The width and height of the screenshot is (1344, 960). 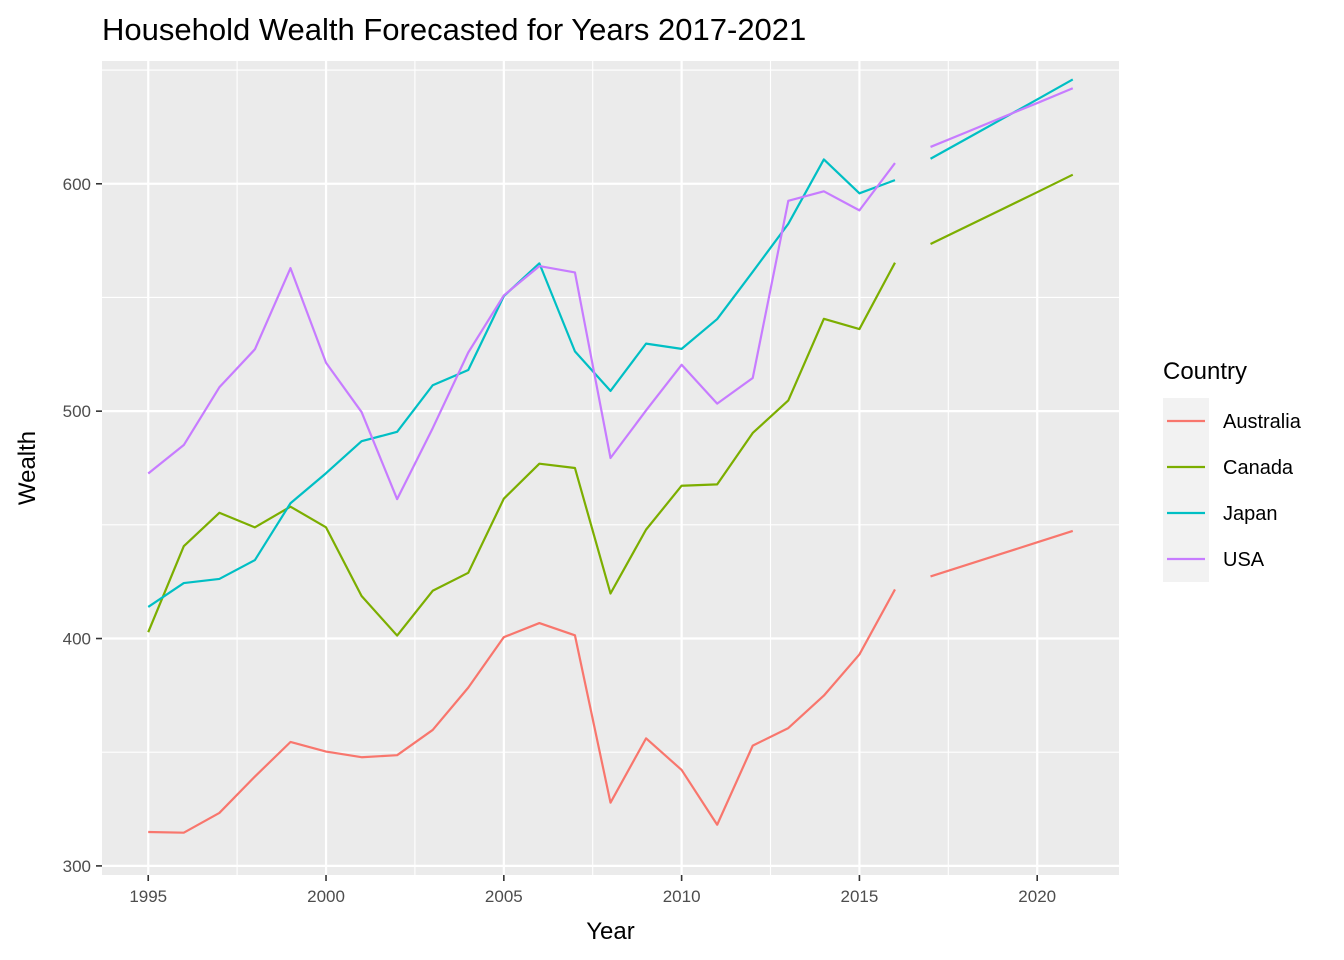 I want to click on legend: Country Australia Canada Japan USA, so click(x=1232, y=470).